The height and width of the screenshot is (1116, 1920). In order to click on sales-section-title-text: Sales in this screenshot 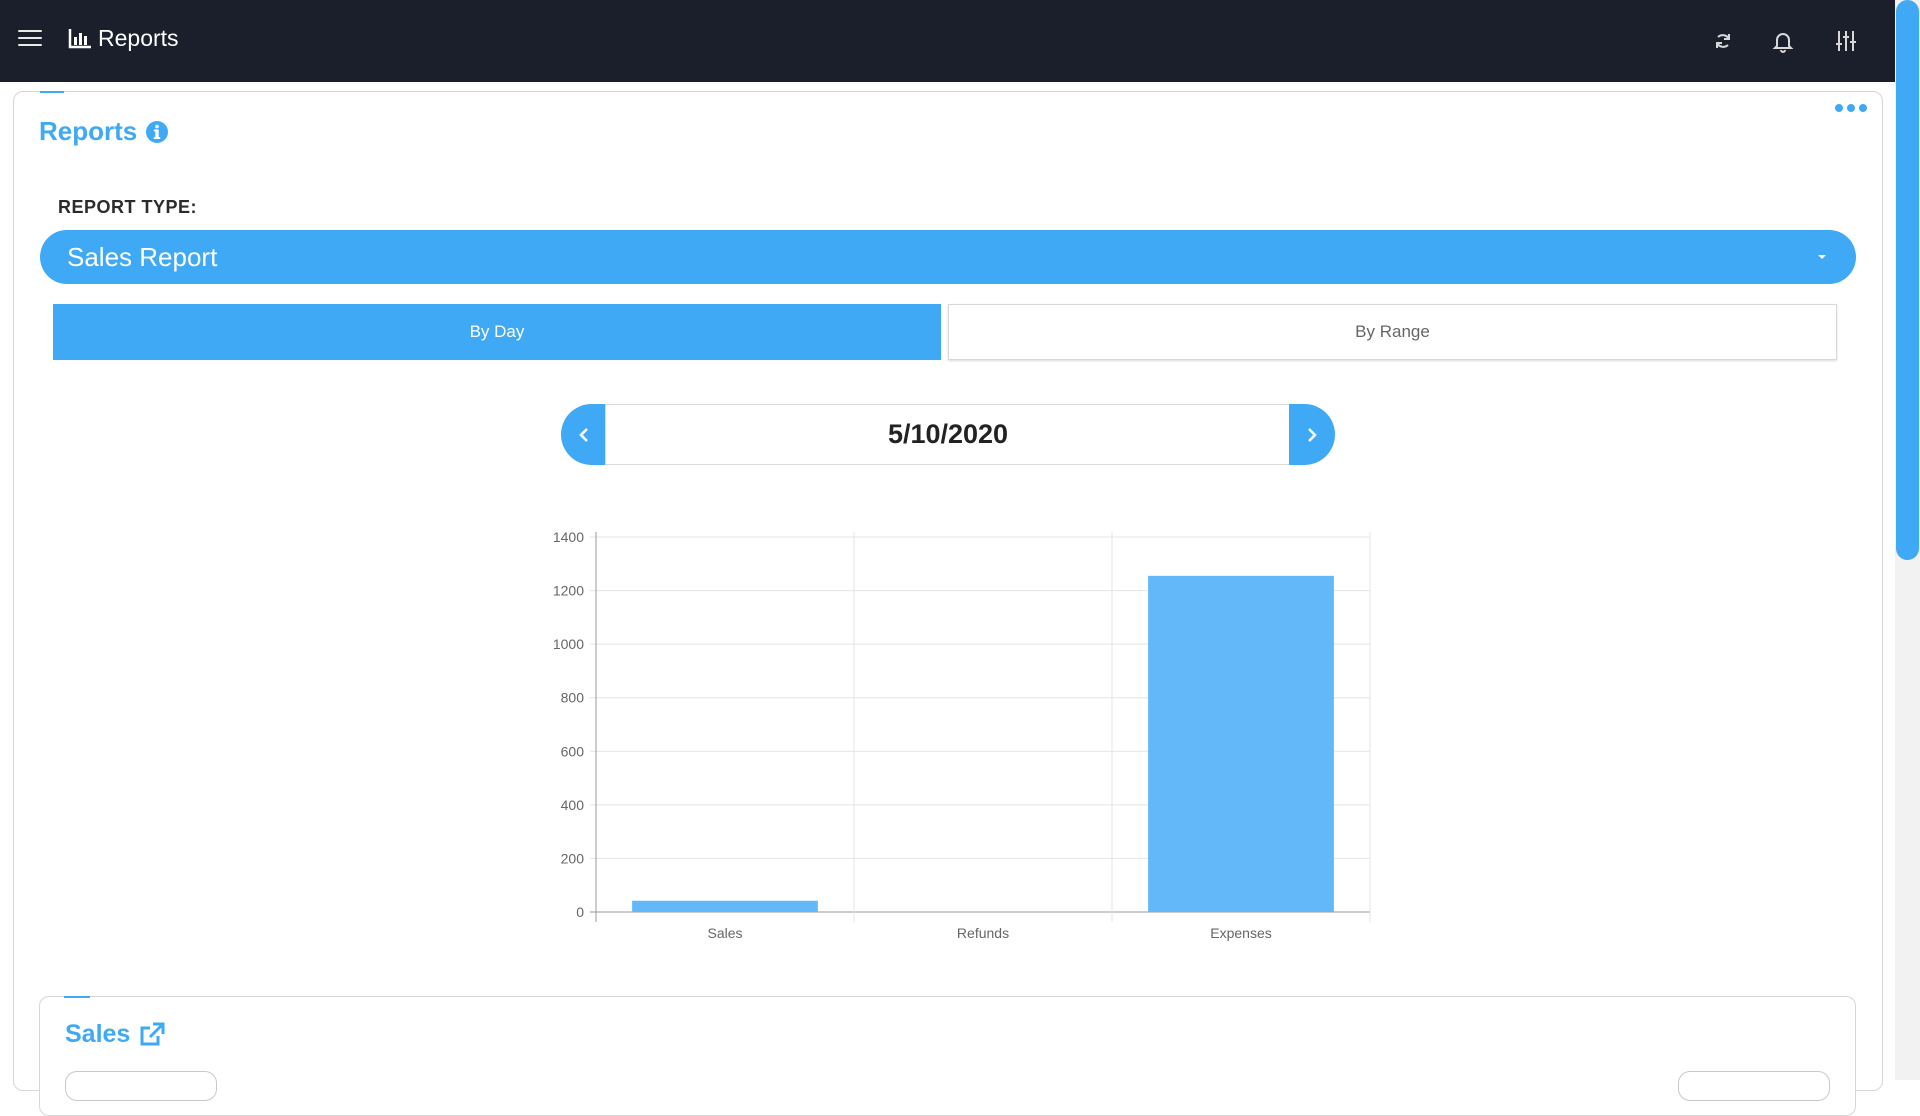, I will do `click(98, 1034)`.